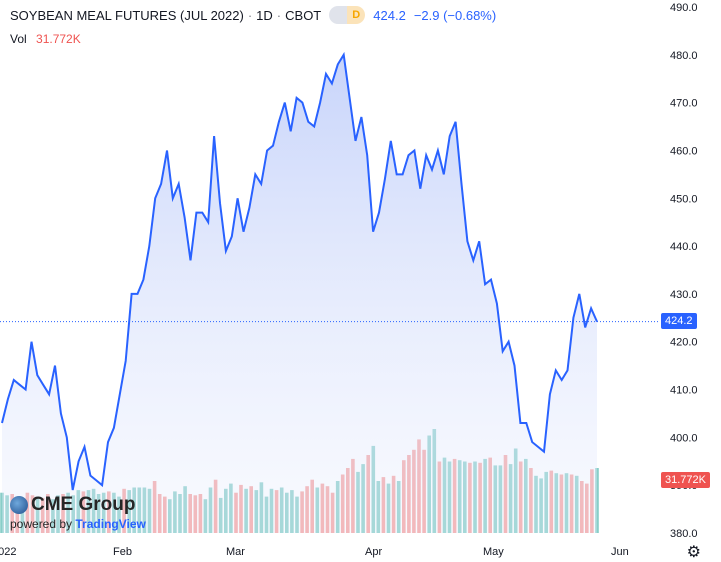 This screenshot has width=721, height=562. What do you see at coordinates (314, 552) in the screenshot?
I see `x-axis: 2022 Feb Mar Apr May Jun` at bounding box center [314, 552].